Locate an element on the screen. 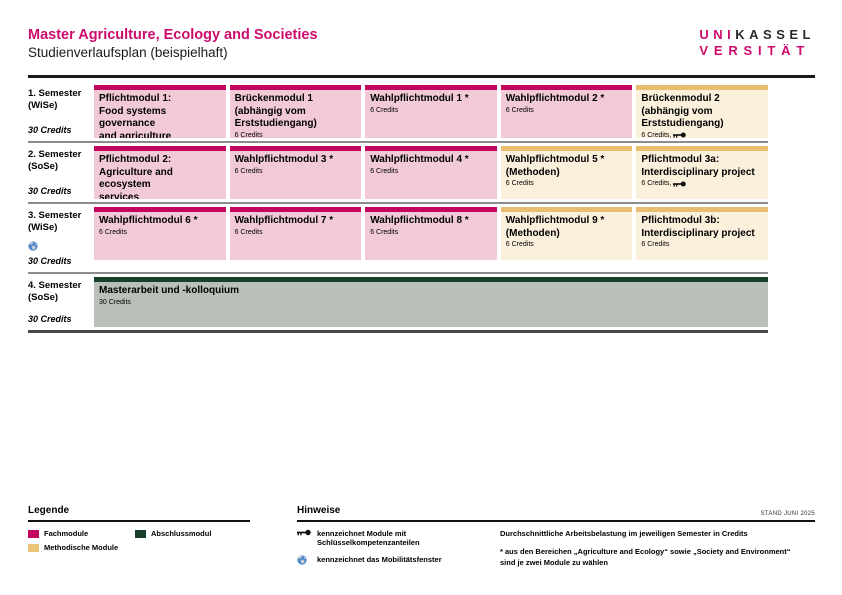 The width and height of the screenshot is (842, 595). page-subtitle: Studienverlaufsplan (beispielhaft) is located at coordinates (128, 52).